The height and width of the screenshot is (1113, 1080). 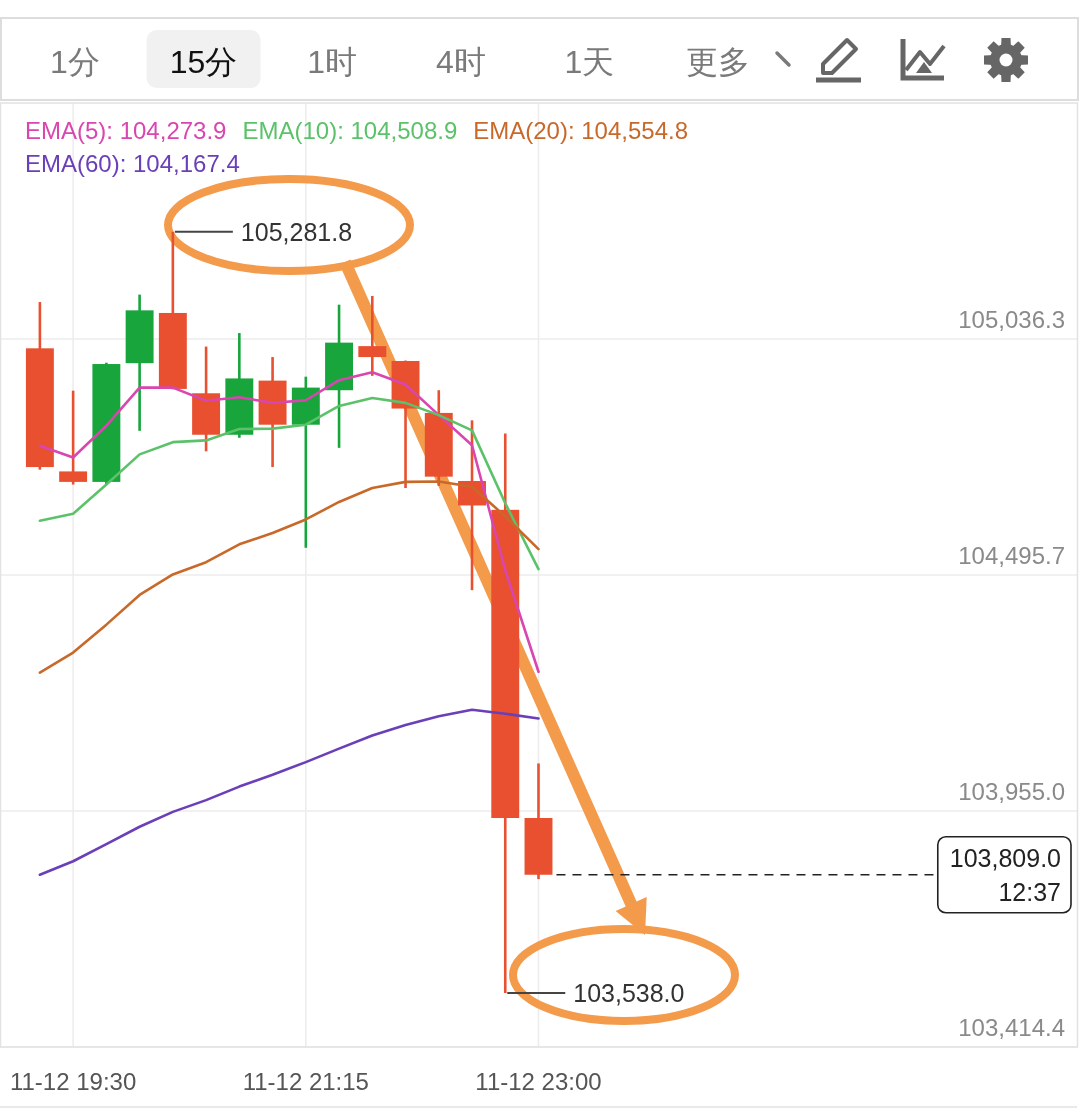 I want to click on ref-label: 103,809.0 12:37, so click(x=1004, y=874).